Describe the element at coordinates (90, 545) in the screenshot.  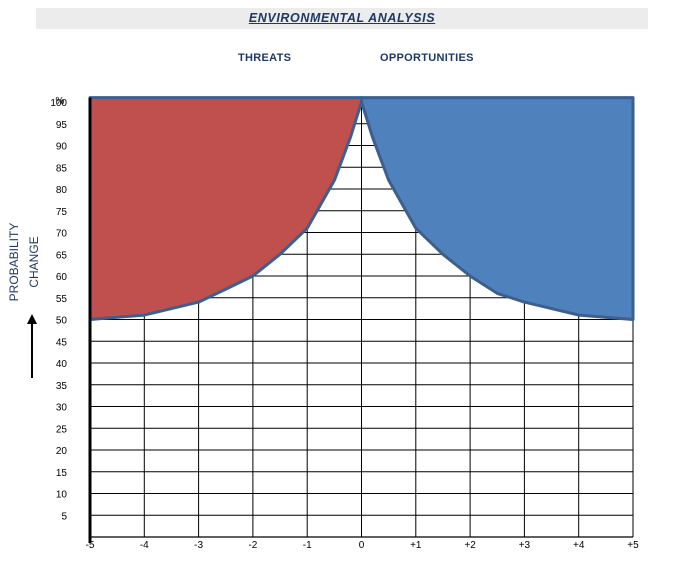
I see `x-tick-label: -5` at that location.